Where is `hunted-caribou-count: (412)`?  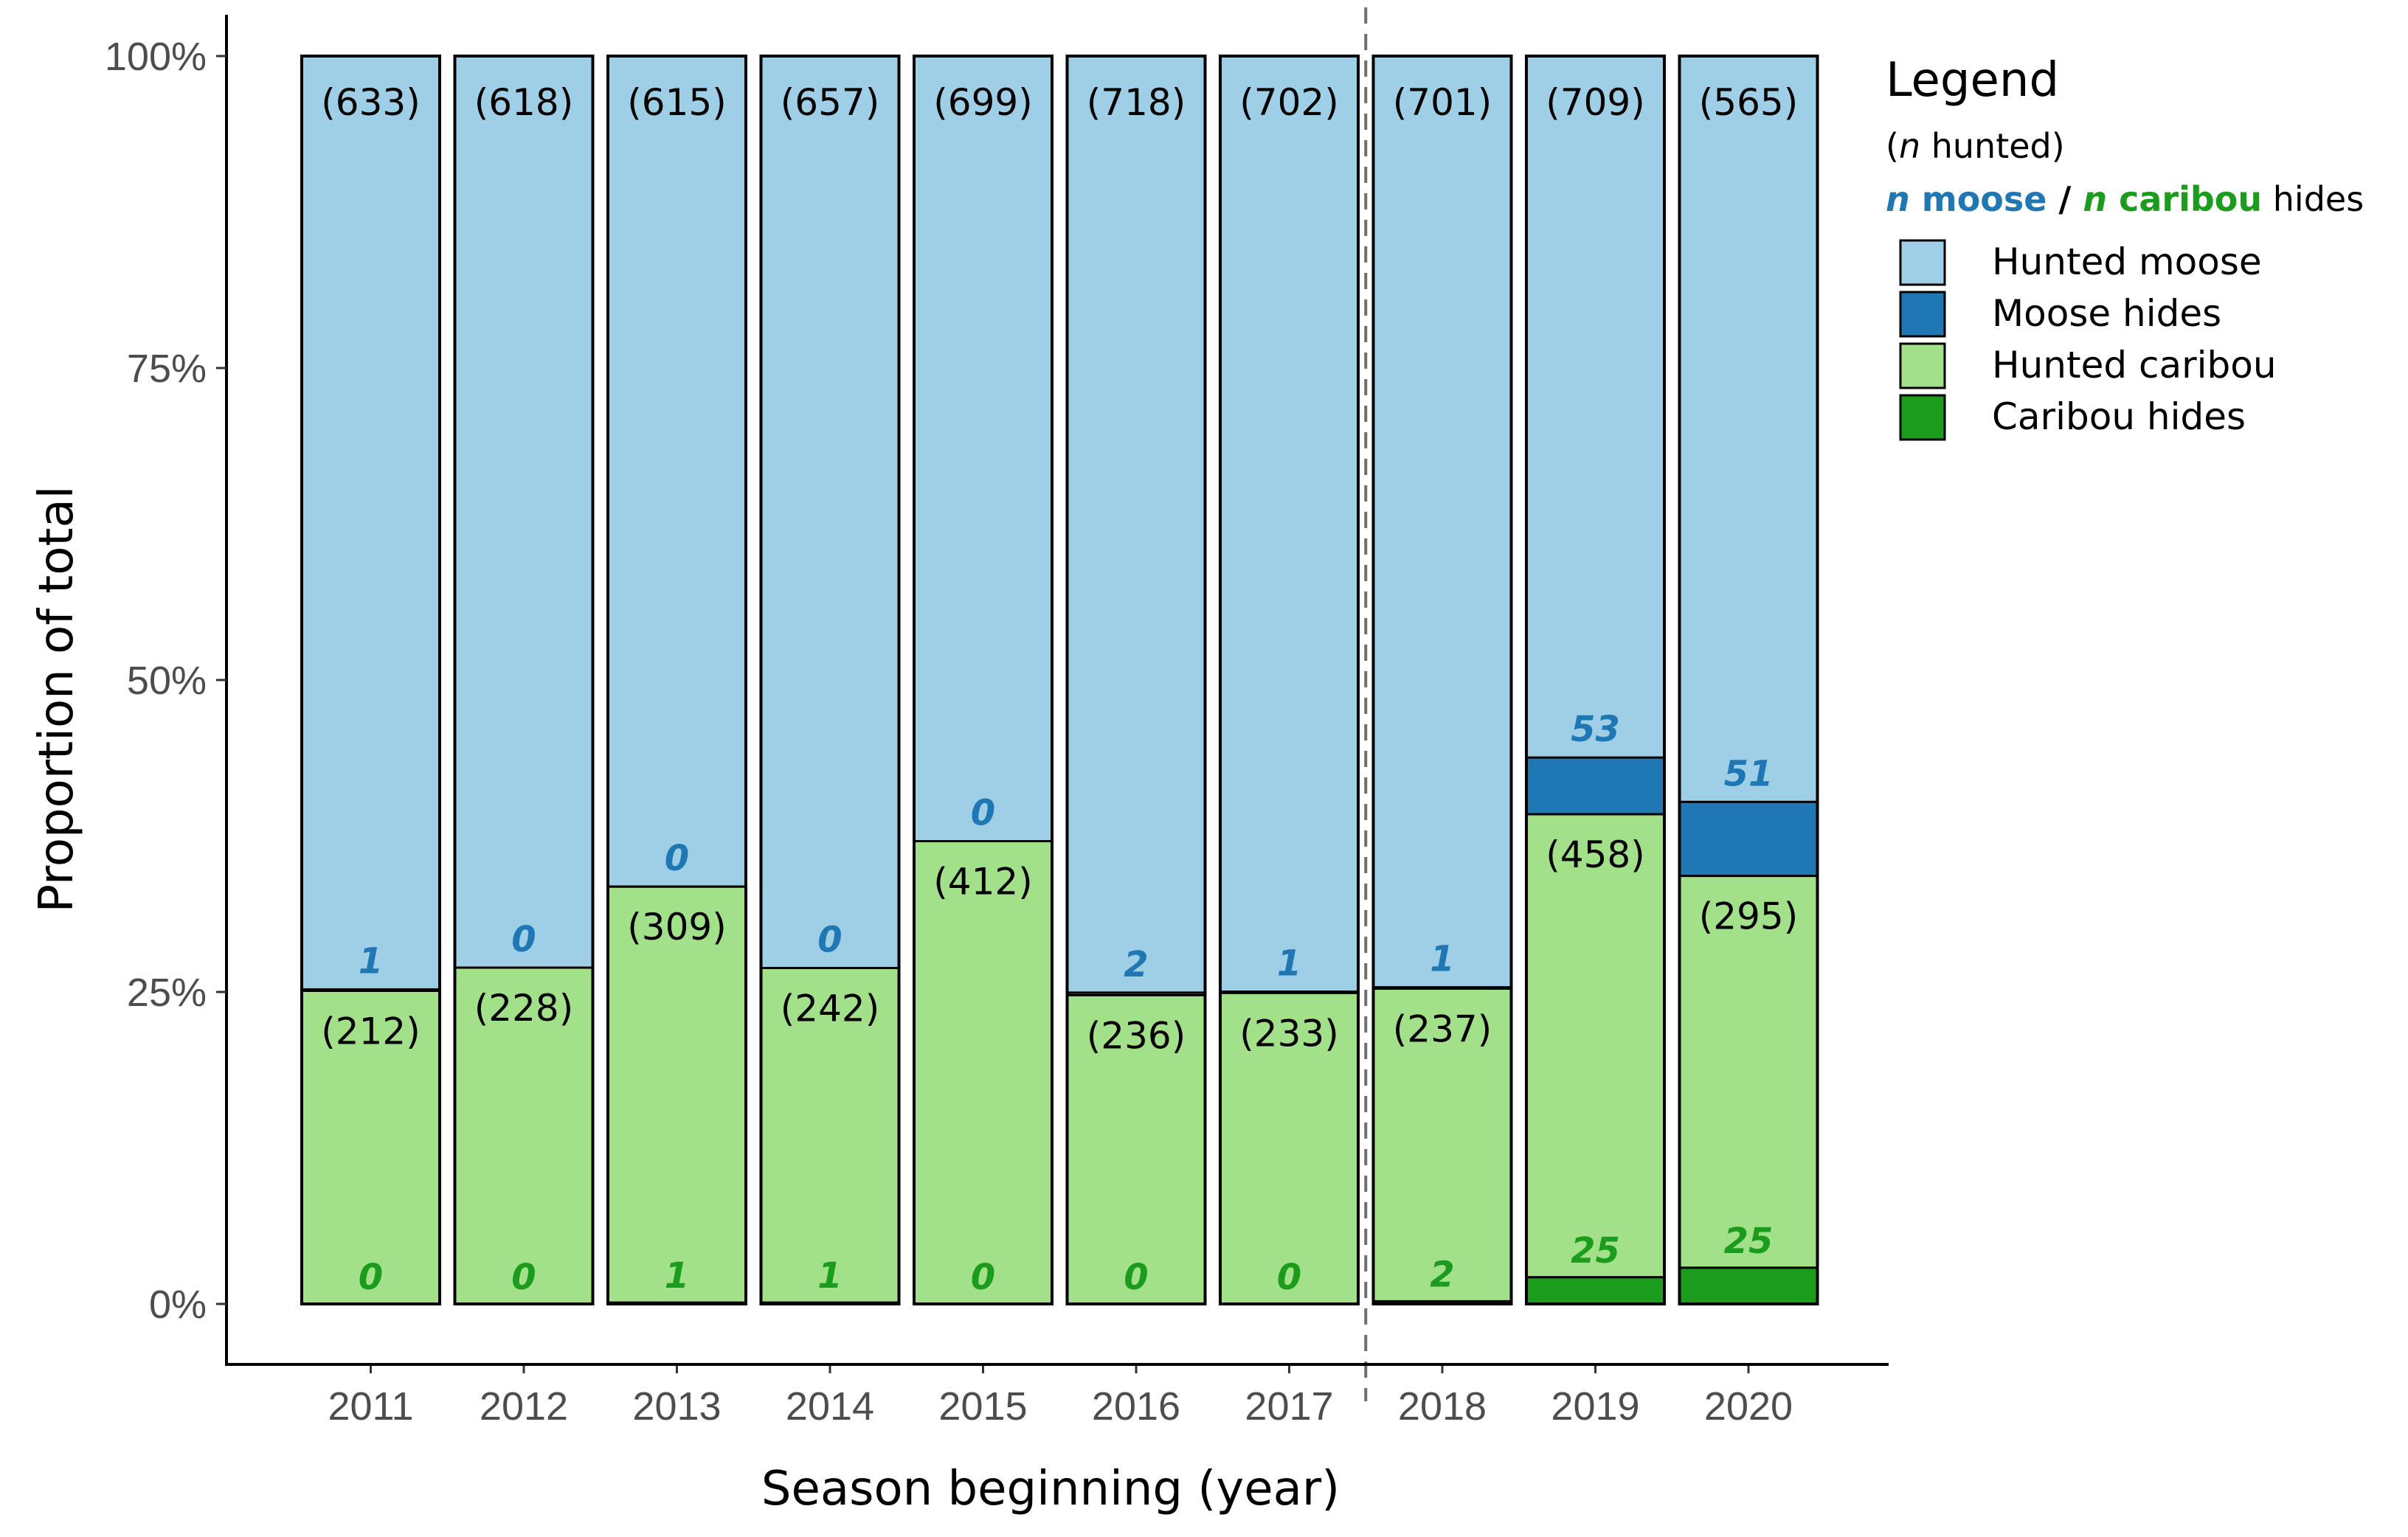
hunted-caribou-count: (412) is located at coordinates (983, 882).